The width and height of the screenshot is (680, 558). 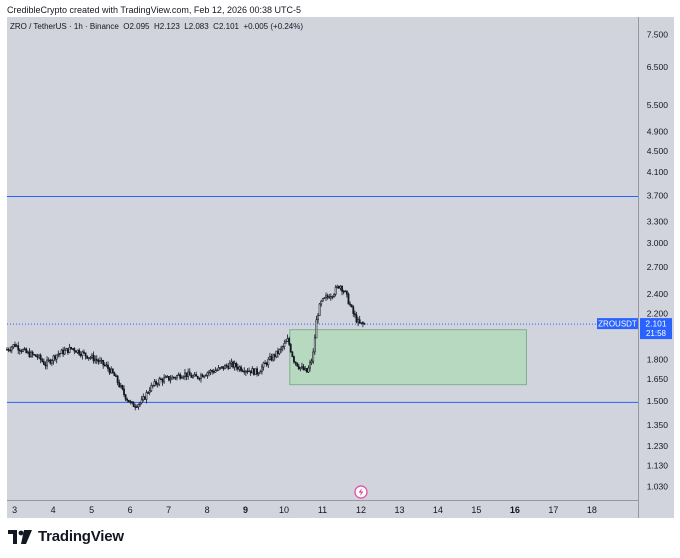 What do you see at coordinates (656, 324) in the screenshot?
I see `price-tag-value: 2.101` at bounding box center [656, 324].